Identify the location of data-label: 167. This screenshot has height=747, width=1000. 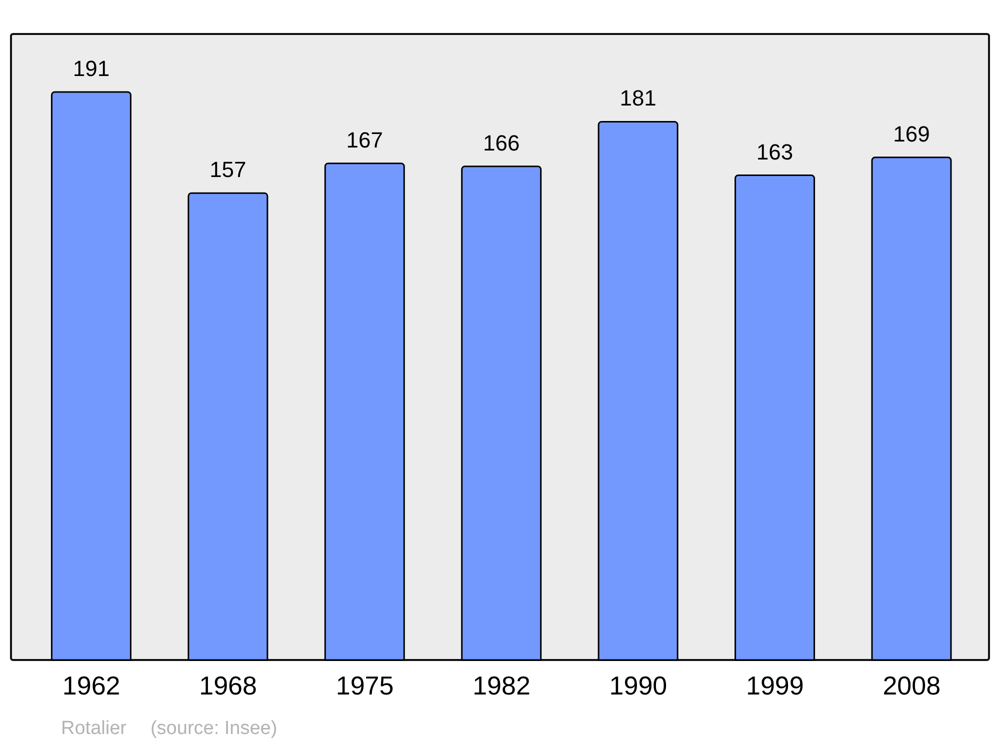
(364, 139).